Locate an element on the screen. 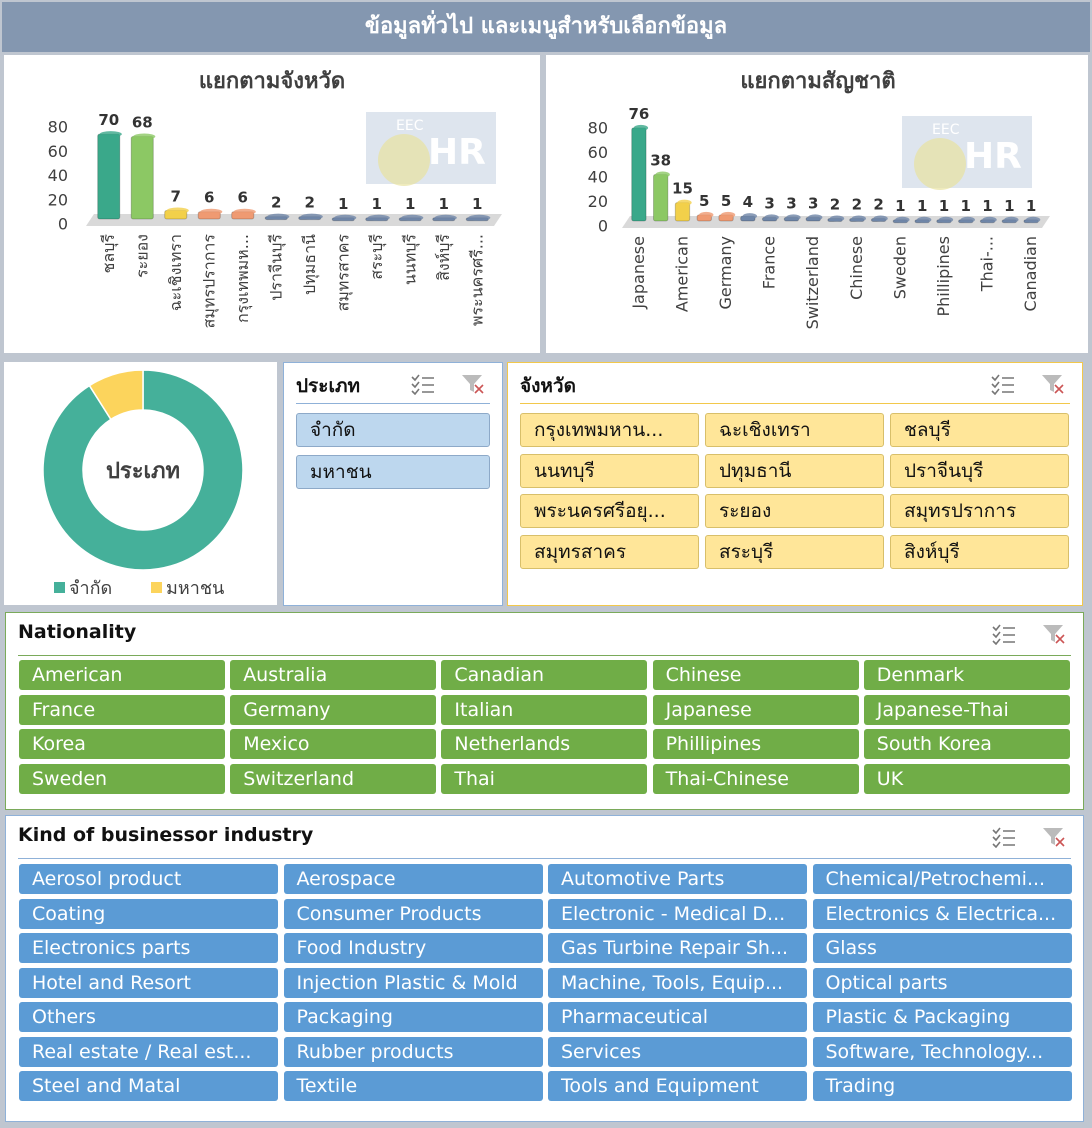  x-tick-label: สระบุรี is located at coordinates (377, 257).